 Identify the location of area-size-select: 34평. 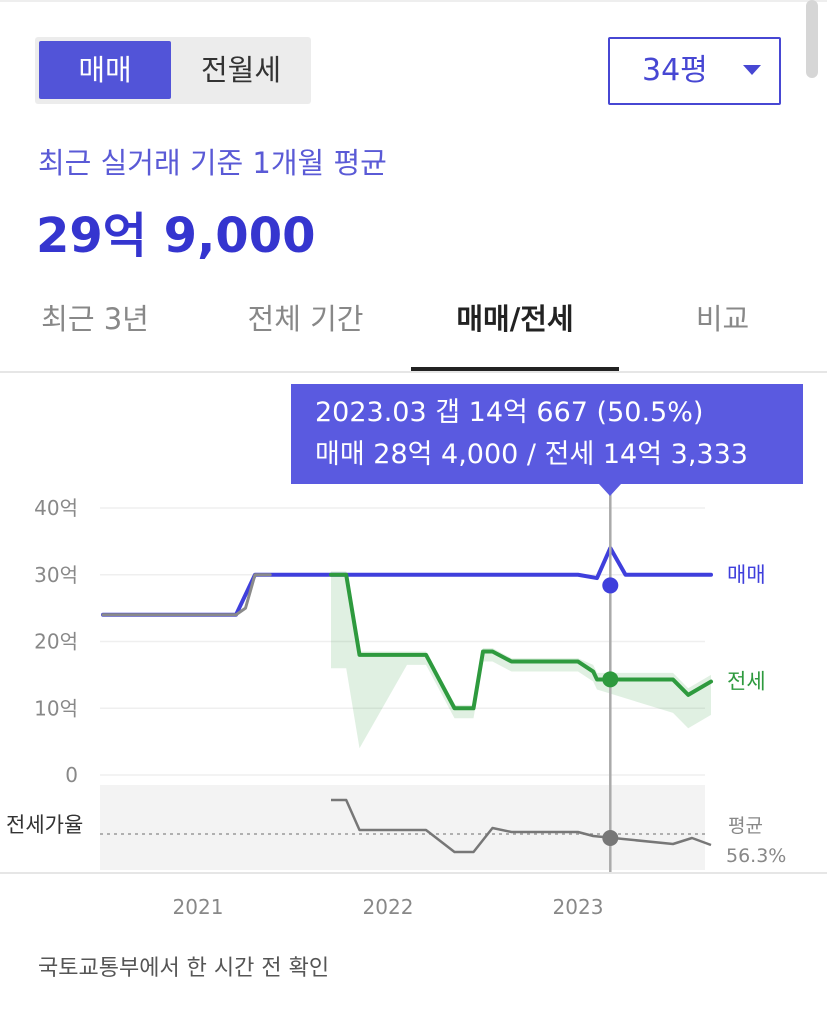
(694, 71).